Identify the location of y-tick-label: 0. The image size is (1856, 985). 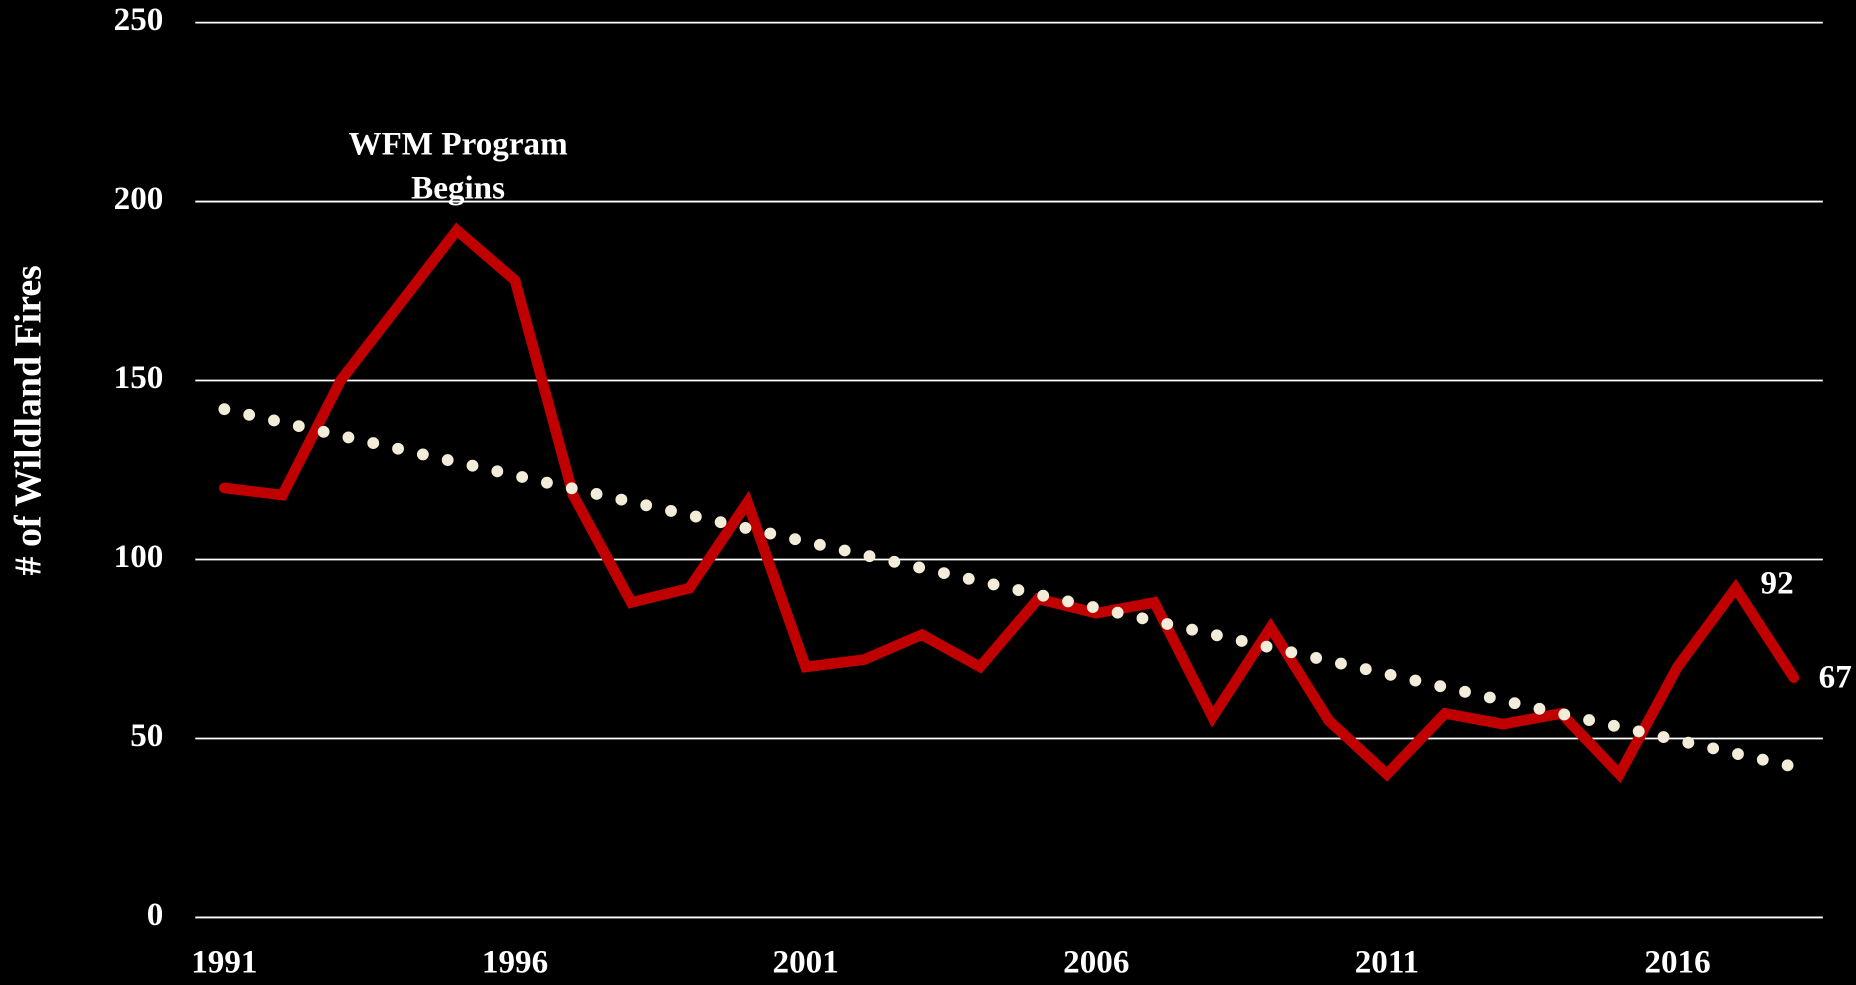
(155, 914).